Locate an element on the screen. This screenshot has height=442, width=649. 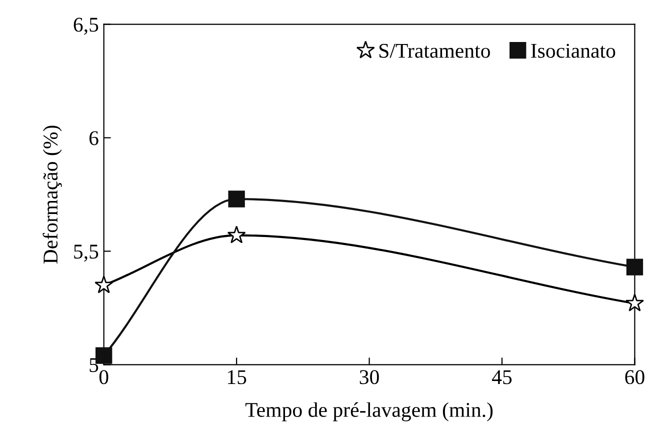
y-axis-title: Deformação (%) is located at coordinates (52, 195).